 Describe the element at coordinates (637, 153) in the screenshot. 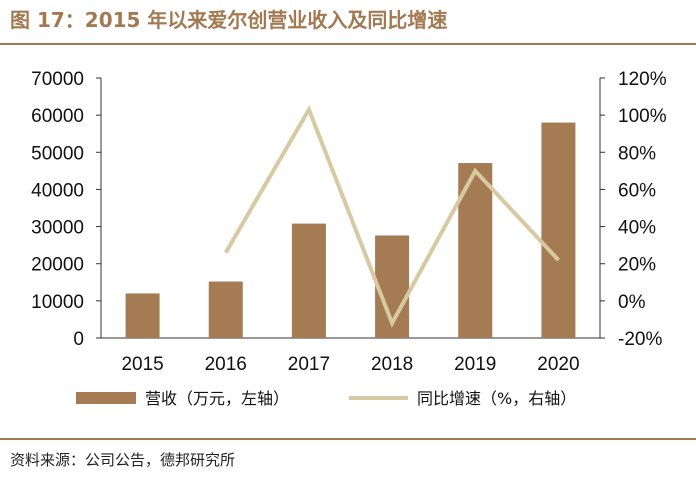

I see `right-tick-label: 80%` at that location.